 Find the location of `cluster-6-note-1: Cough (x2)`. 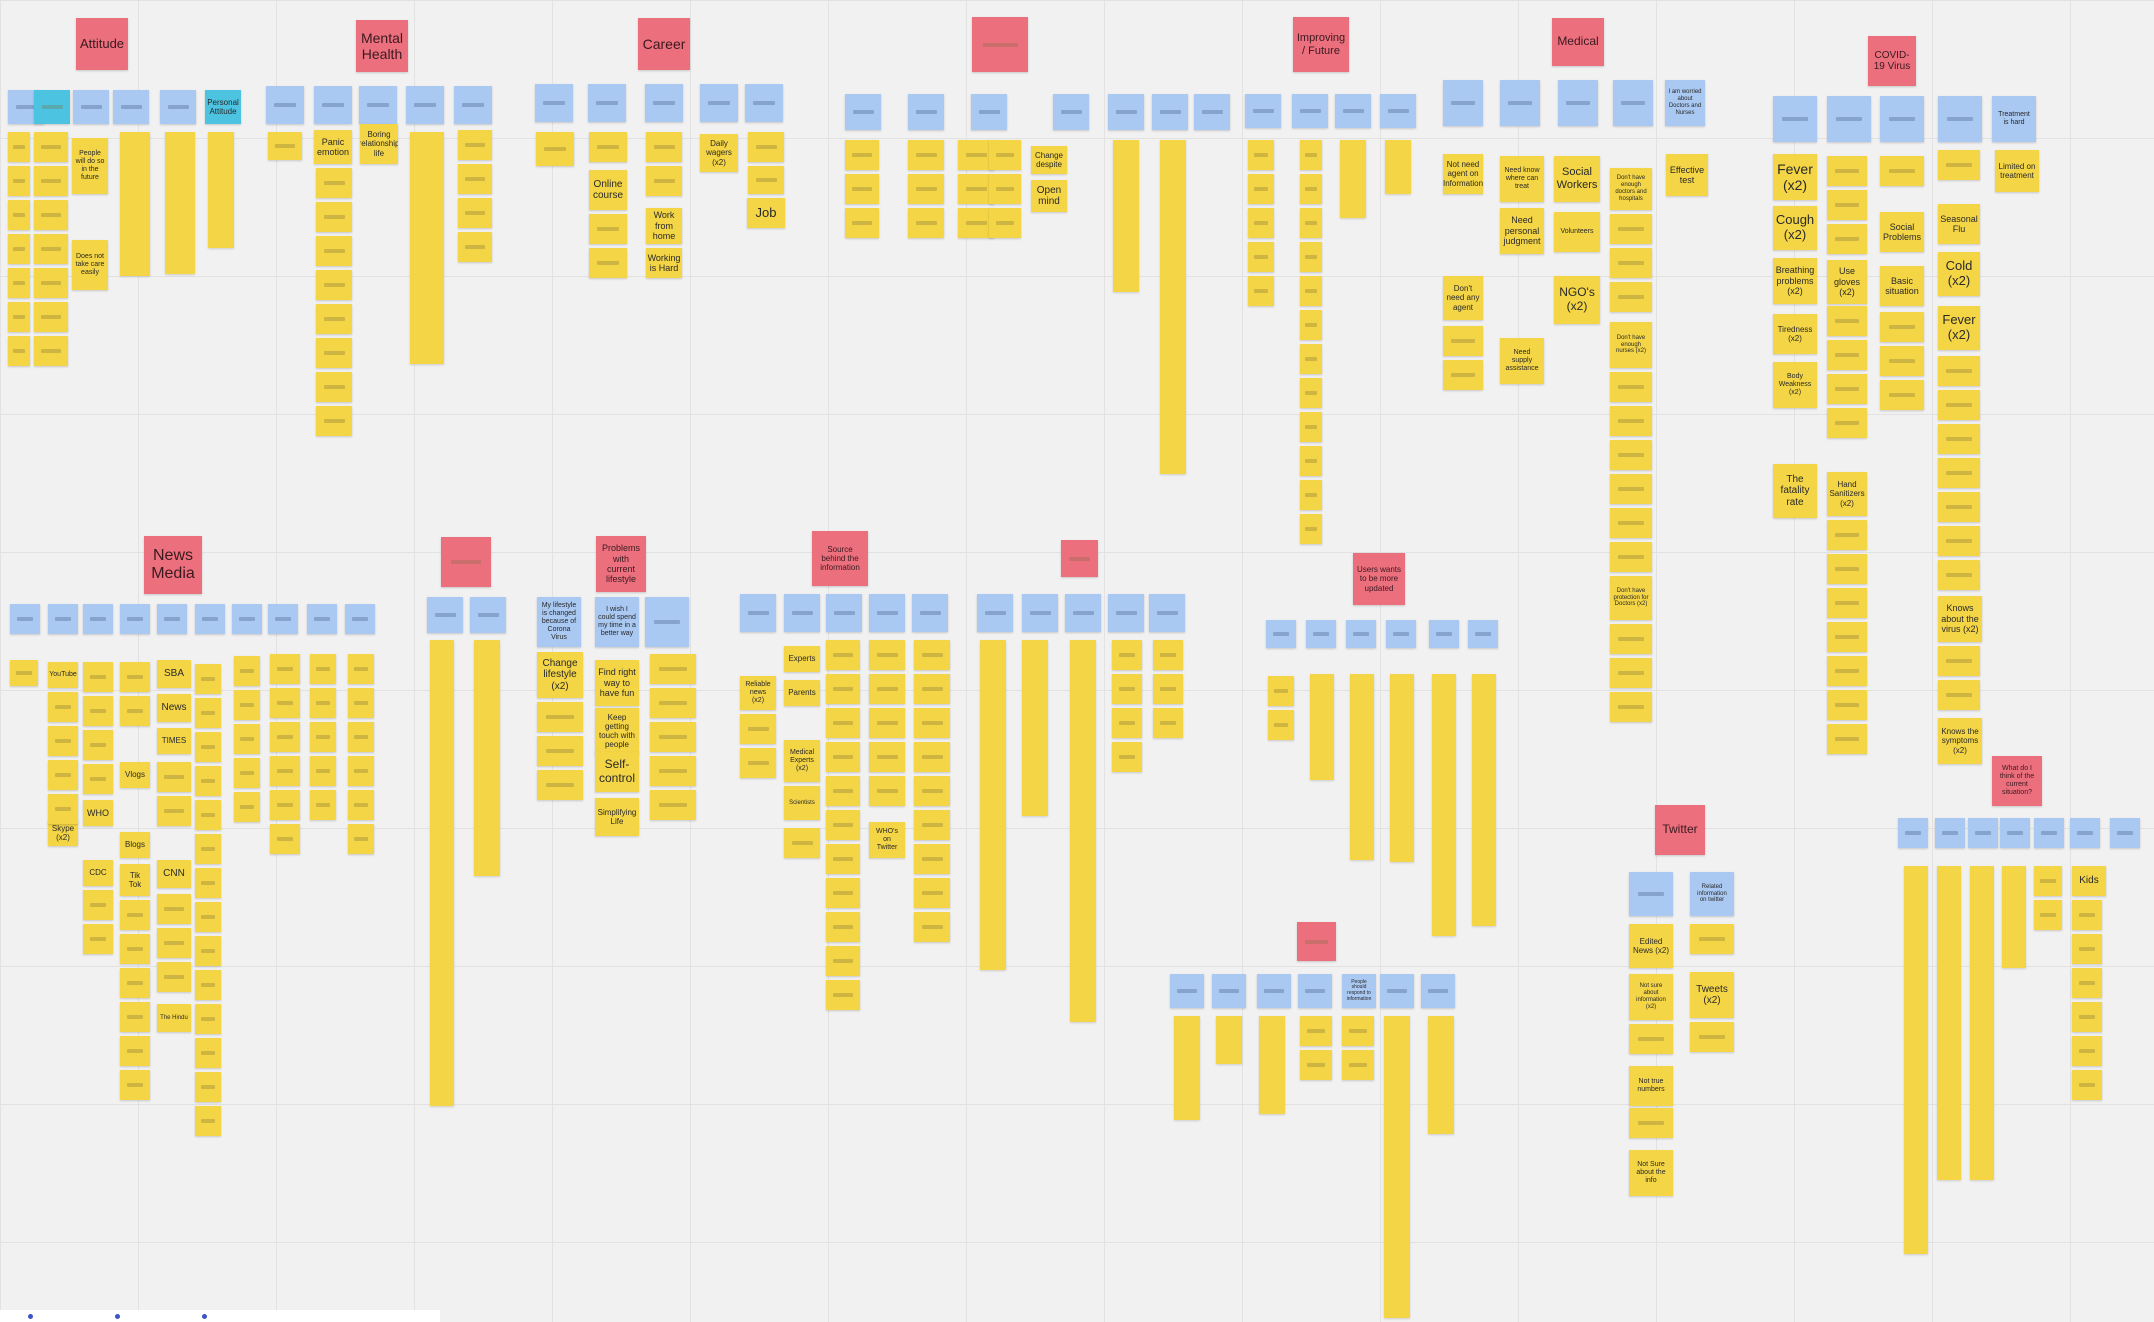

cluster-6-note-1: Cough (x2) is located at coordinates (1795, 228).